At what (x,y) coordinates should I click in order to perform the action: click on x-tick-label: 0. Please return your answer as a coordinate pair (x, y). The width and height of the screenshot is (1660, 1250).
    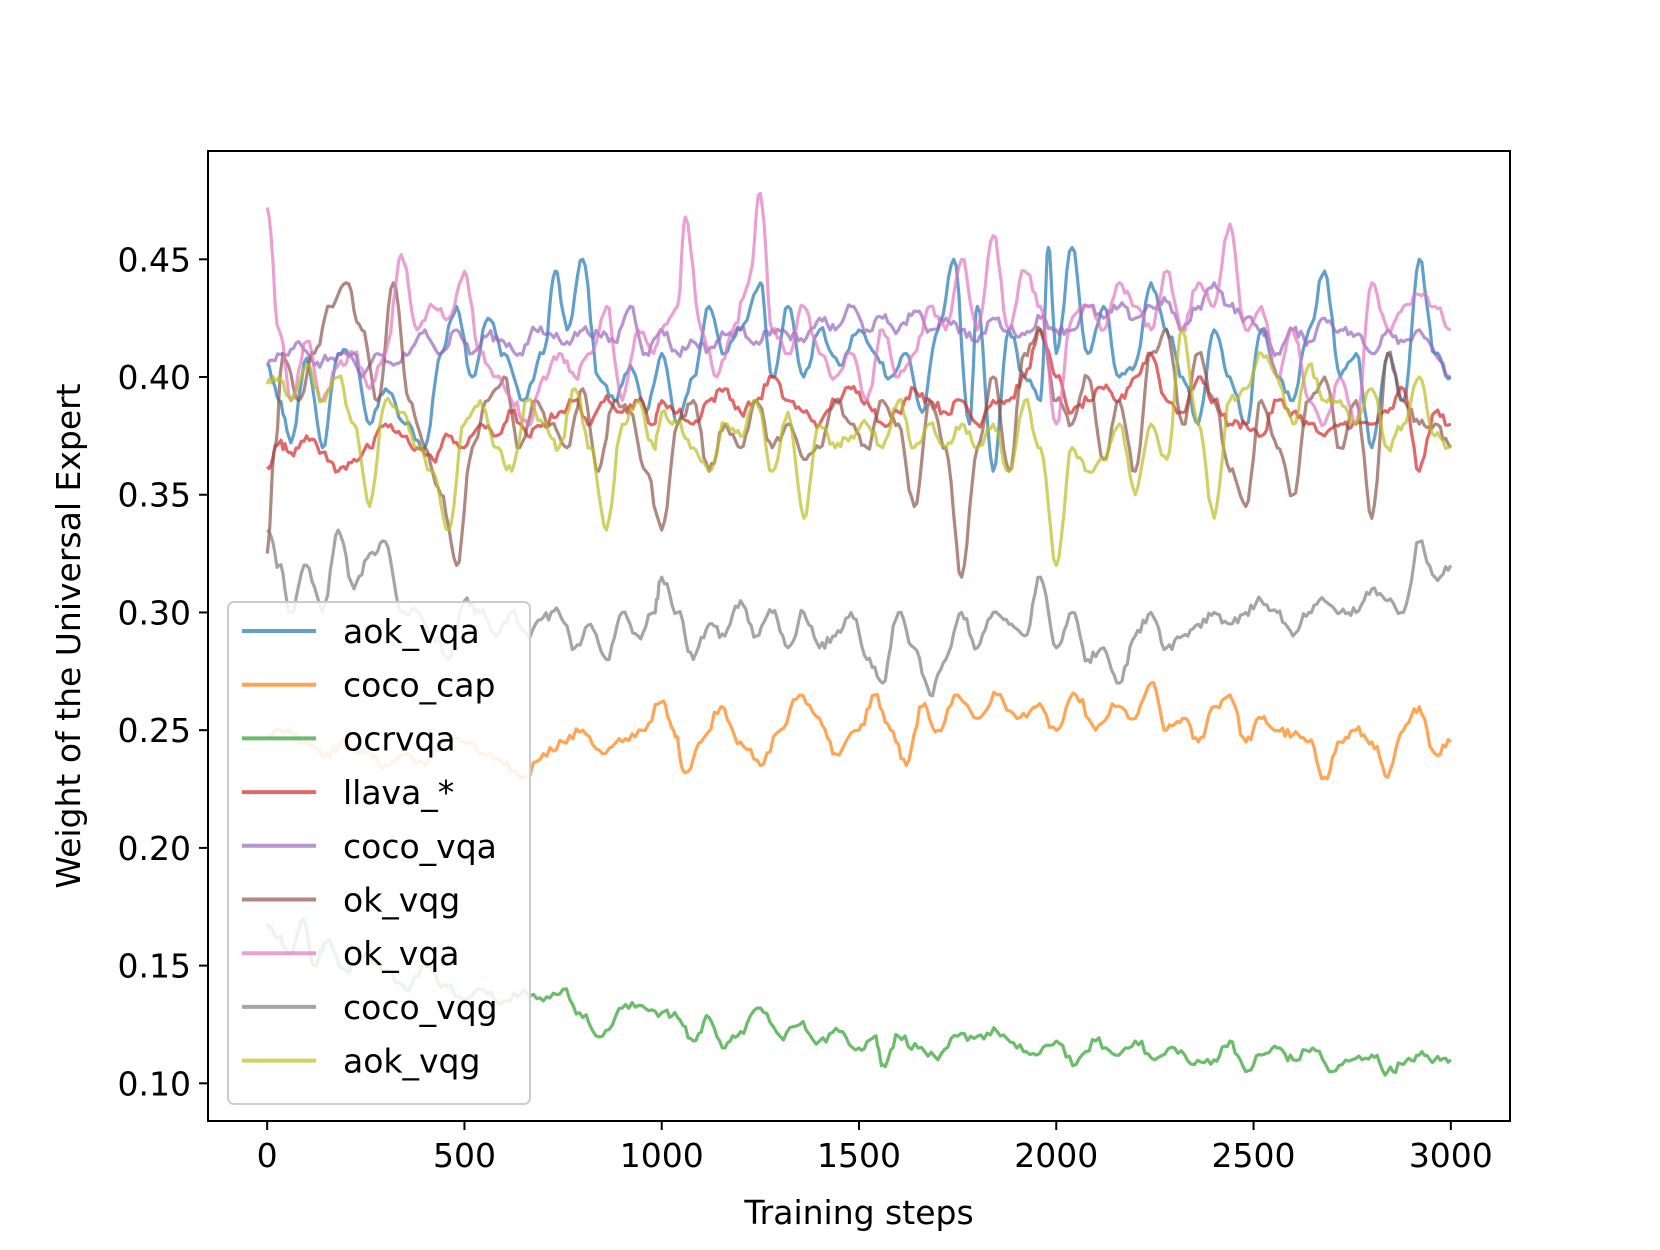
    Looking at the image, I should click on (267, 1155).